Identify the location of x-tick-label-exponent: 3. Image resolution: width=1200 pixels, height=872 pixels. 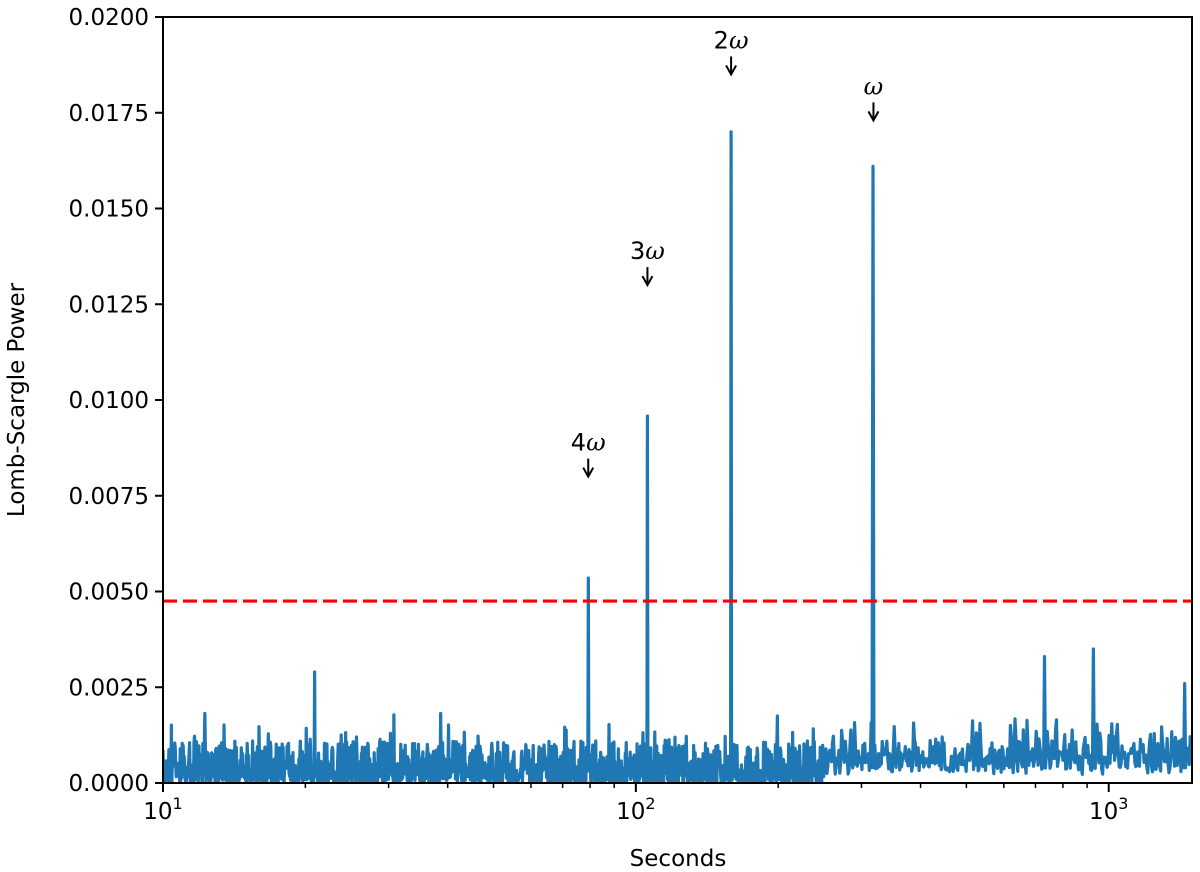
(1123, 803).